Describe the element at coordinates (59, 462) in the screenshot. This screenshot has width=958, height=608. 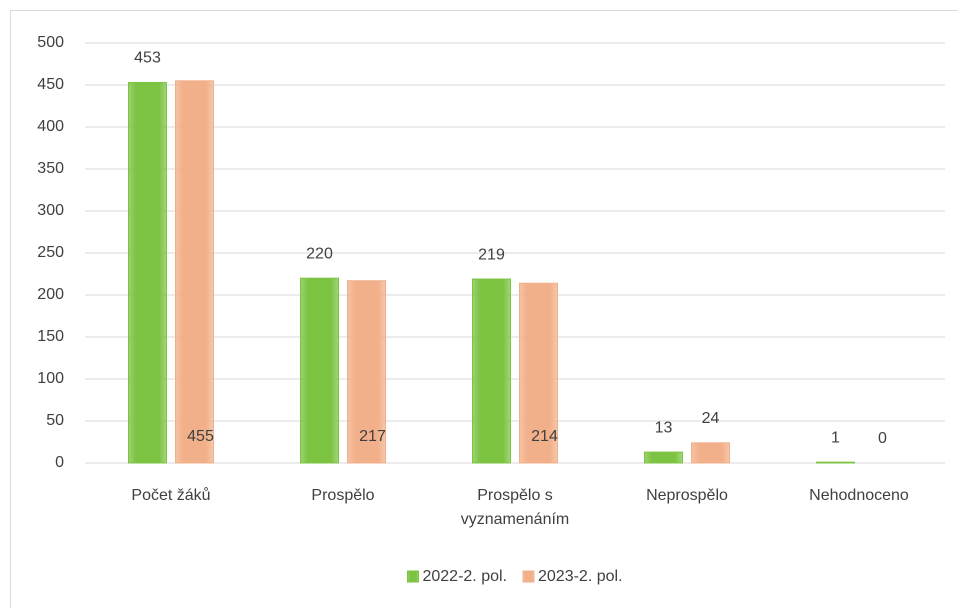
I see `y-tick-label: 0` at that location.